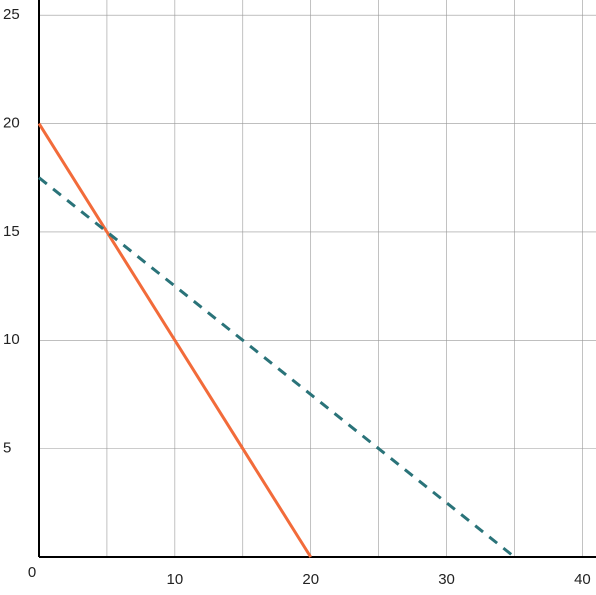 The image size is (596, 595). Describe the element at coordinates (7, 448) in the screenshot. I see `y-tick-label: 5` at that location.